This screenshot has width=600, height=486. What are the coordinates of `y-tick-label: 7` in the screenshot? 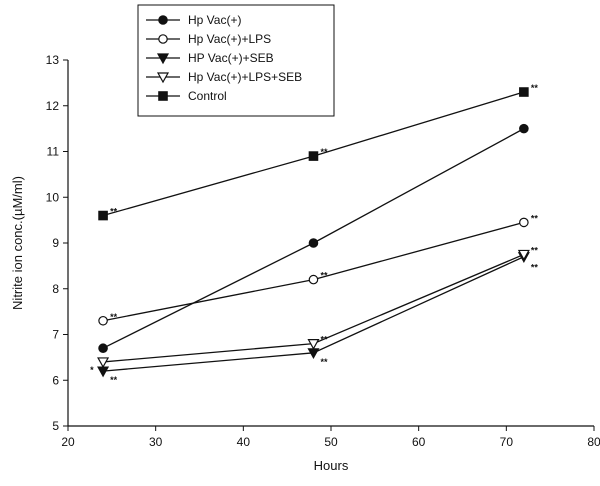 It's located at (55, 335).